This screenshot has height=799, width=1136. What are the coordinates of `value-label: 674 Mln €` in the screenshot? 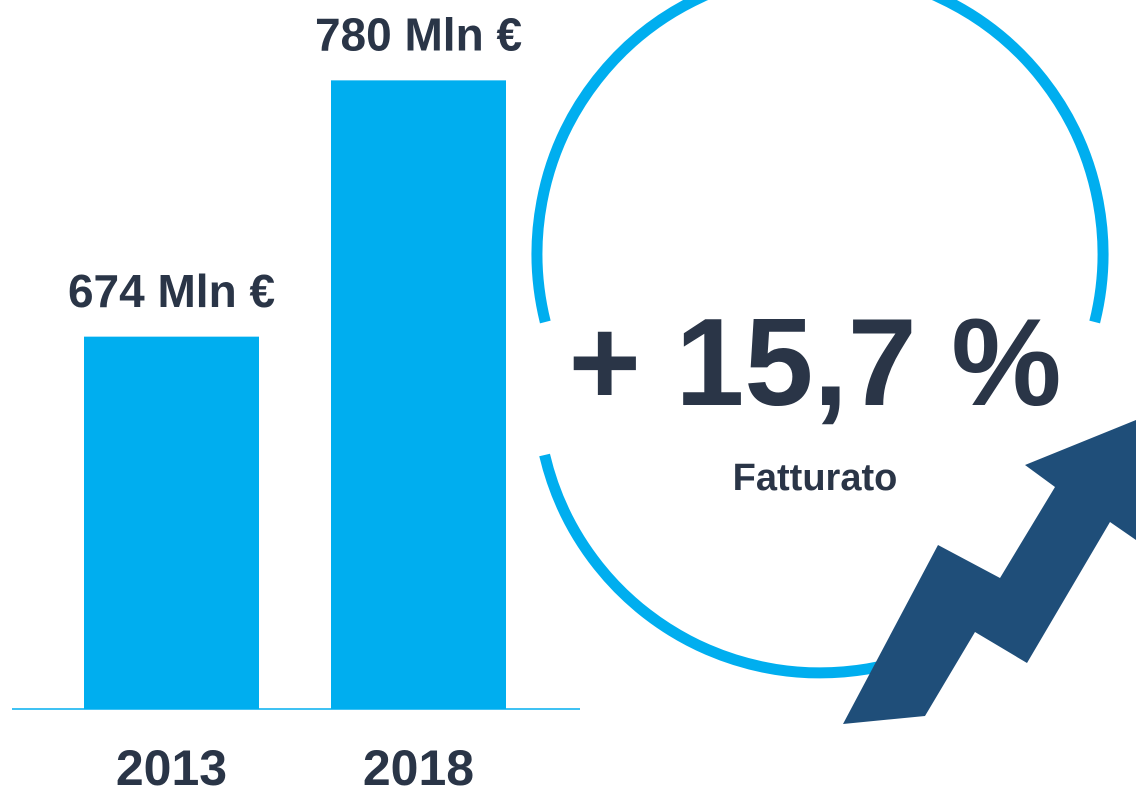 It's located at (171, 291).